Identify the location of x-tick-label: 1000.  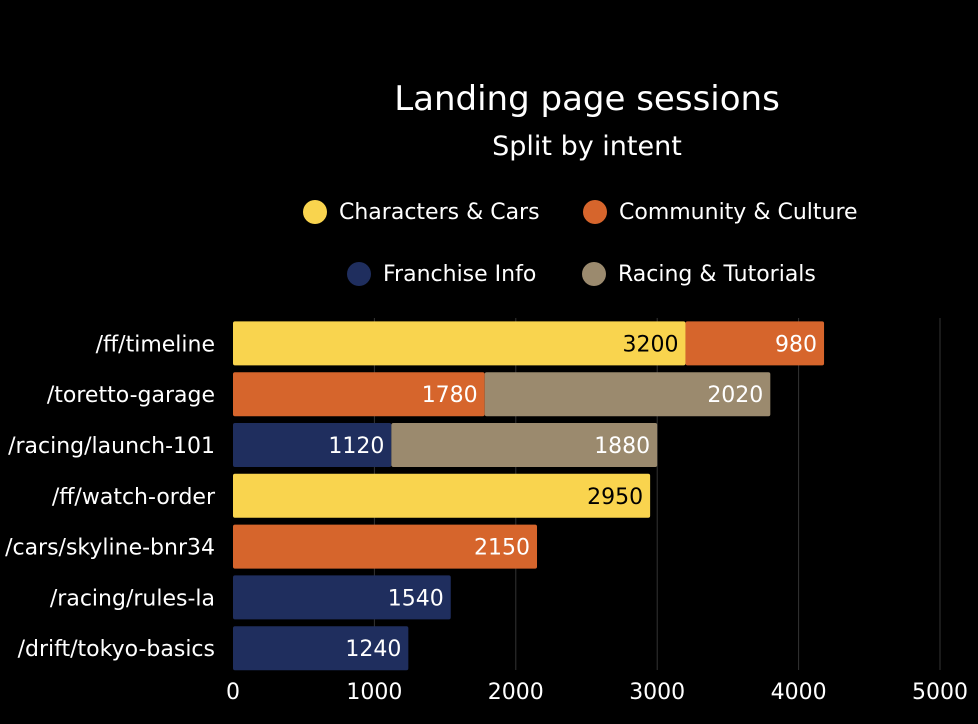
(374, 692).